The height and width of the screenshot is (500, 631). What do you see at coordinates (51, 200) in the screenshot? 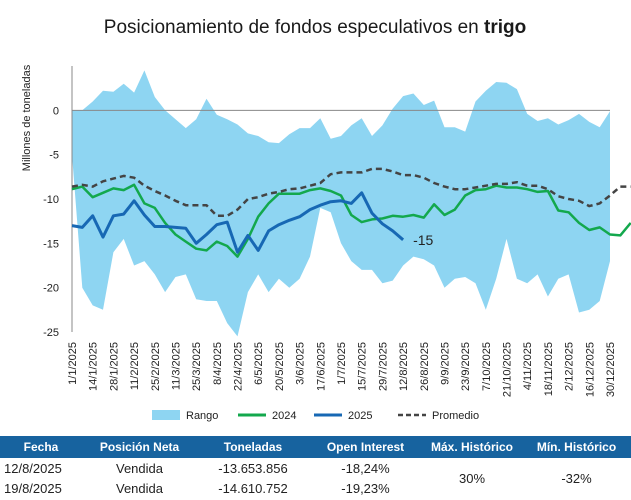
I see `y-tick-label: -10` at bounding box center [51, 200].